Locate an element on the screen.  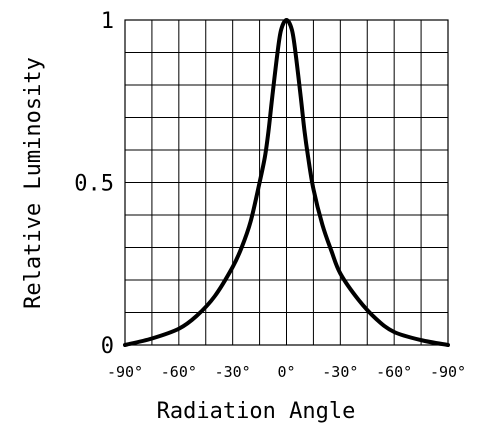
x-axis-label: Radiation Angle is located at coordinates (256, 411).